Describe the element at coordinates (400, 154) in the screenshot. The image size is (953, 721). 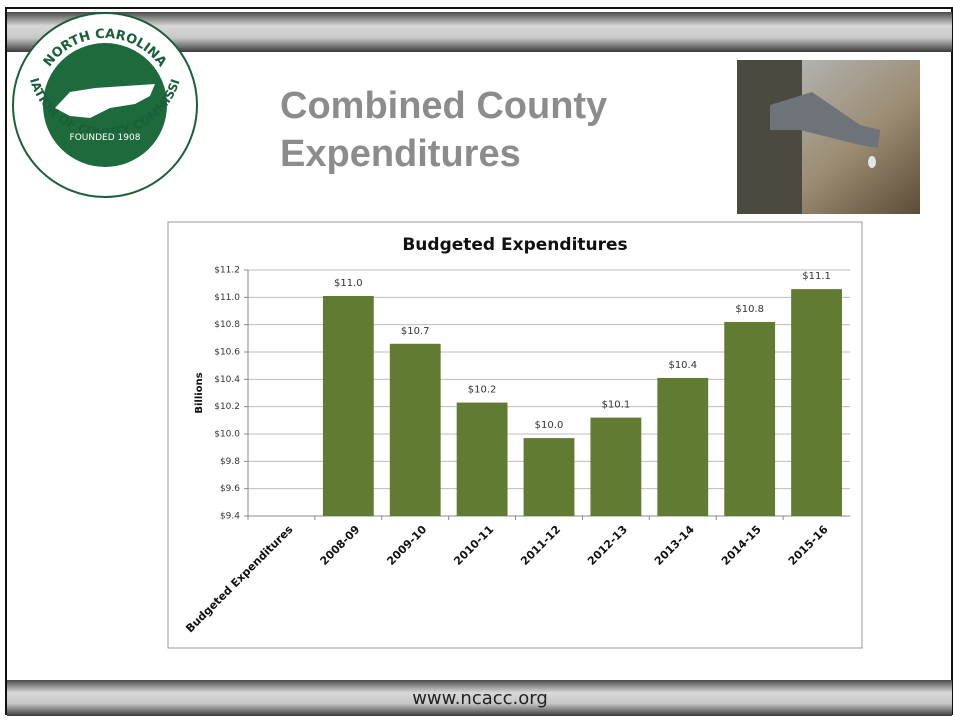
I see `slide-title-line: Expenditures` at that location.